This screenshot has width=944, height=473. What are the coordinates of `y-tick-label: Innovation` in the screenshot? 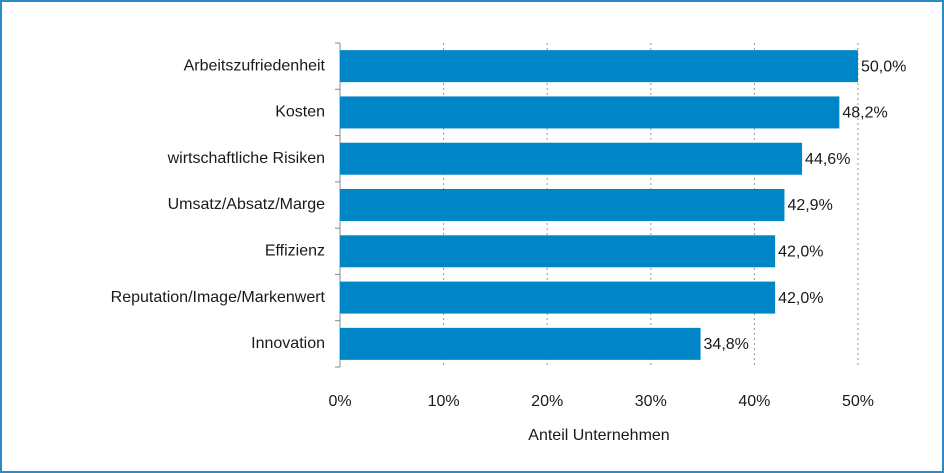 It's located at (288, 343).